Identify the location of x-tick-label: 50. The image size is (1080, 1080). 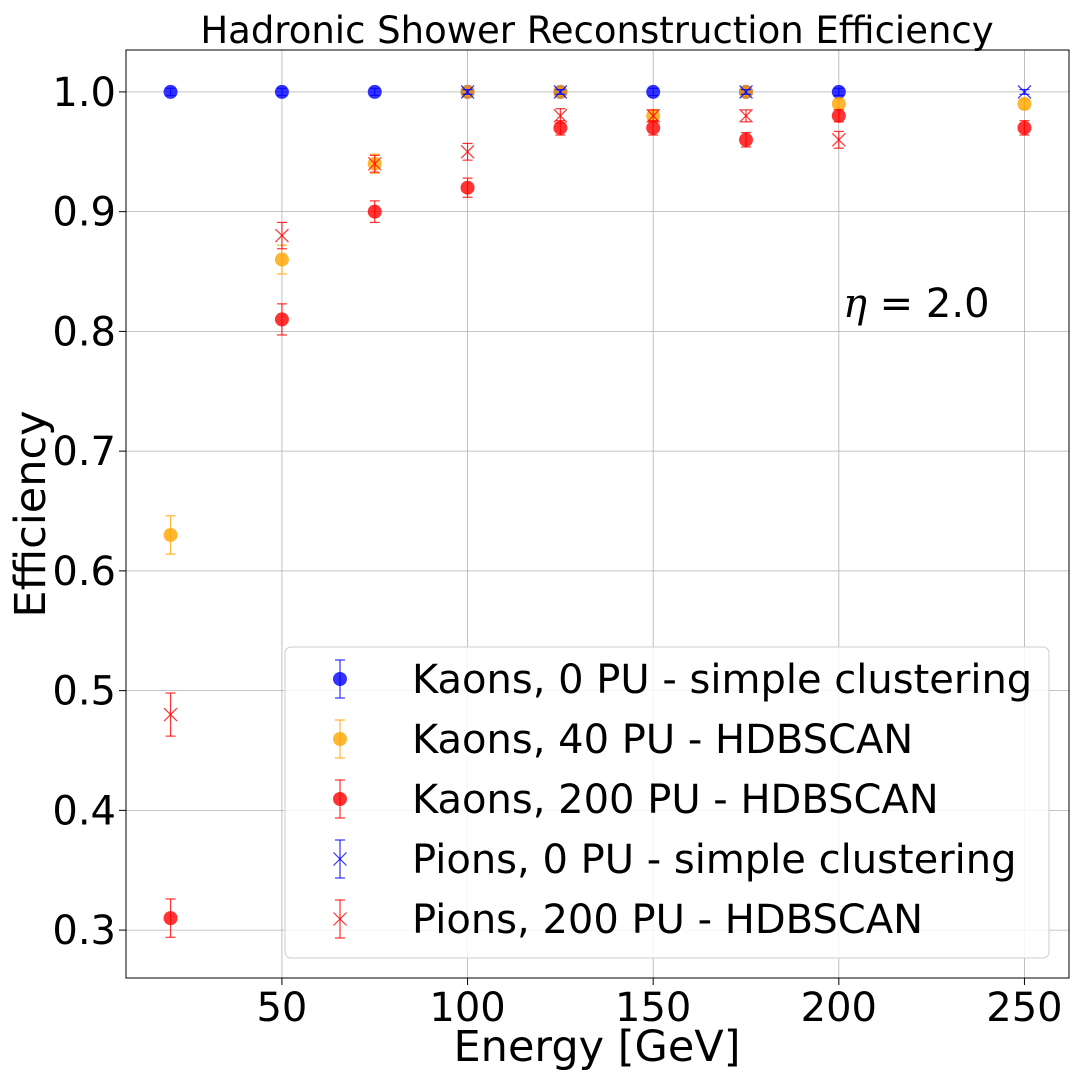
(281, 1008).